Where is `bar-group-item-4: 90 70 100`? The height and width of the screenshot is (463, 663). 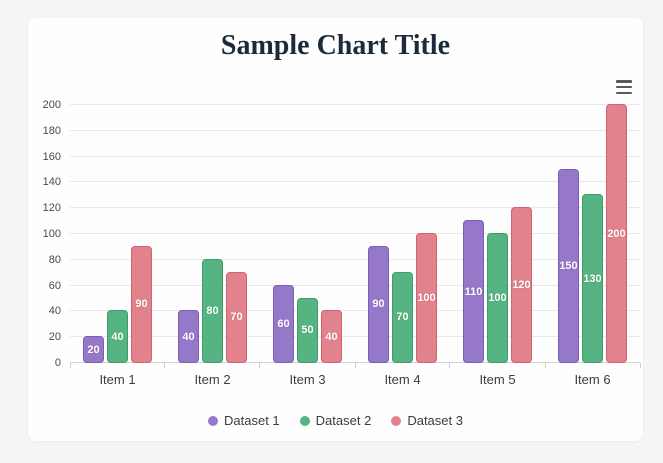 bar-group-item-4: 90 70 100 is located at coordinates (402, 234).